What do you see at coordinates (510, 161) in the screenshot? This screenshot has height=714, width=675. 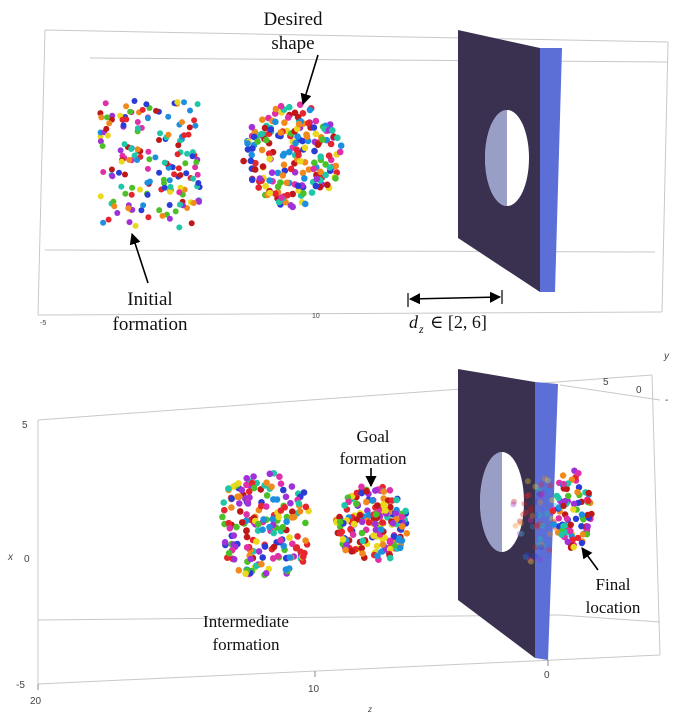 I see `top-wall` at bounding box center [510, 161].